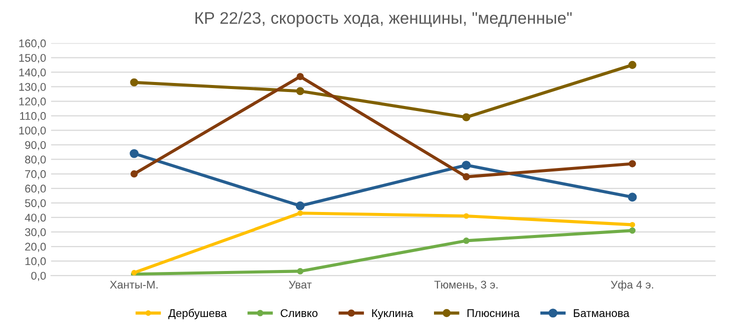 This screenshot has width=730, height=332. I want to click on y-tick-label: 40,0, so click(35, 218).